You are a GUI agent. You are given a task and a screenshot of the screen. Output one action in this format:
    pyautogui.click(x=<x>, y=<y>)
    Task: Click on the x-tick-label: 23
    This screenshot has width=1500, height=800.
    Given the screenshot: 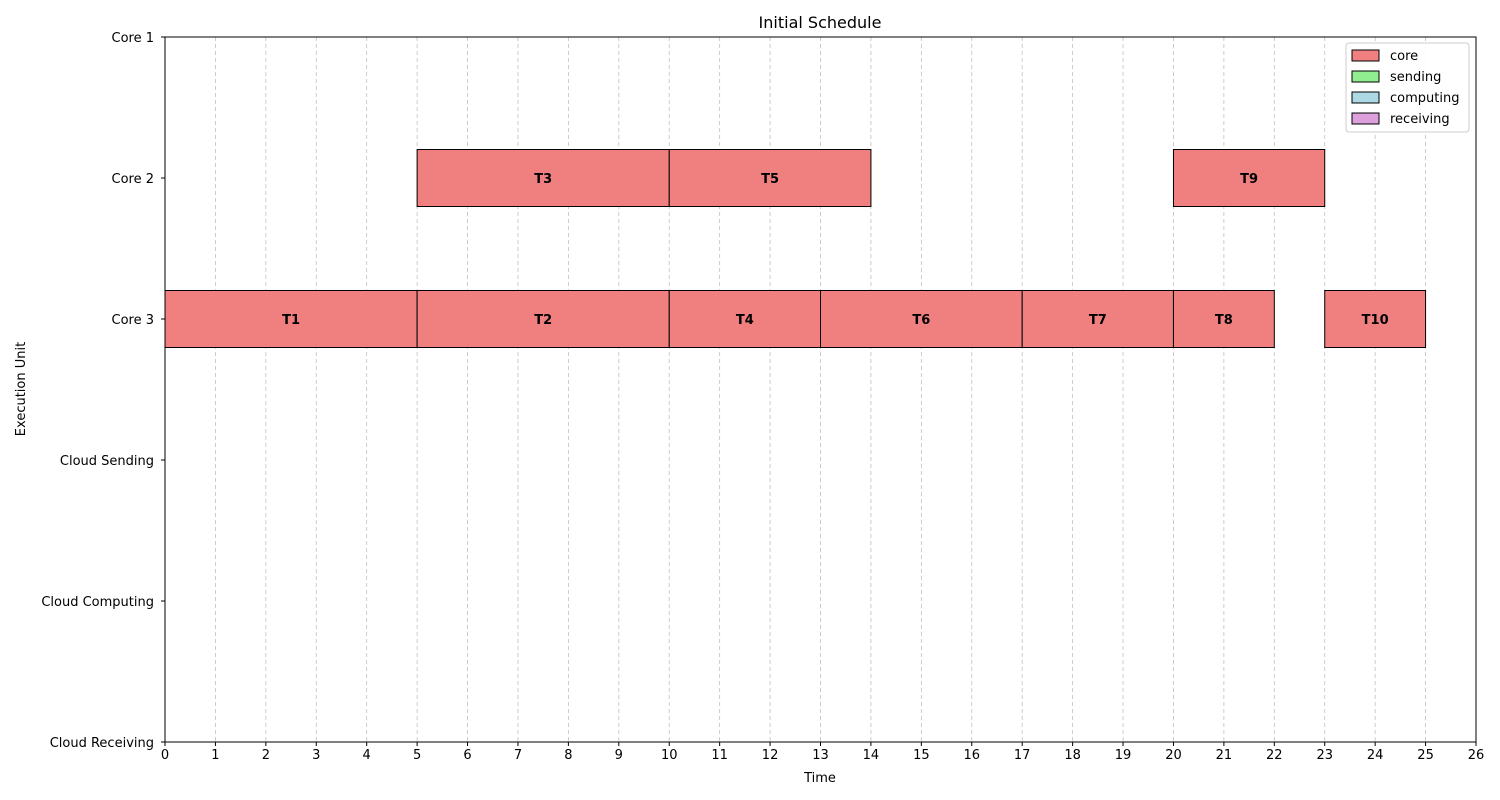 What is the action you would take?
    pyautogui.click(x=1324, y=755)
    